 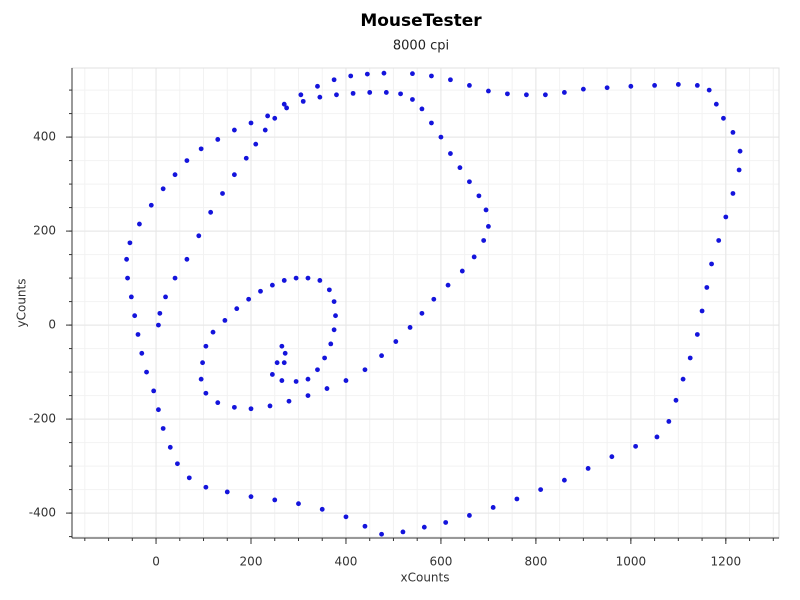 I want to click on chart-title: MouseTester, so click(x=421, y=21).